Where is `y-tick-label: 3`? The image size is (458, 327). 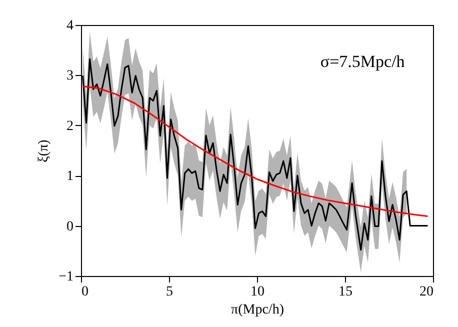
y-tick-label: 3 is located at coordinates (70, 76).